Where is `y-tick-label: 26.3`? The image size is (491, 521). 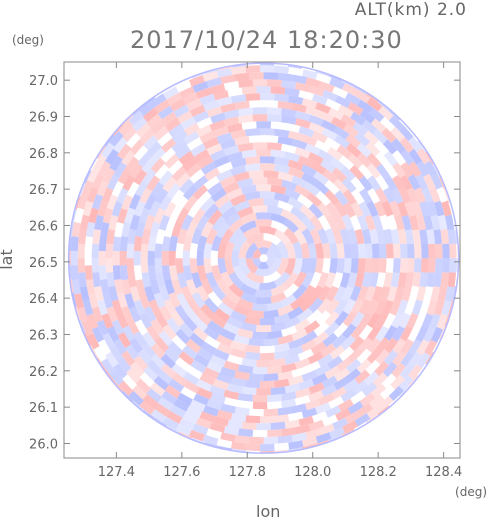 y-tick-label: 26.3 is located at coordinates (43, 335).